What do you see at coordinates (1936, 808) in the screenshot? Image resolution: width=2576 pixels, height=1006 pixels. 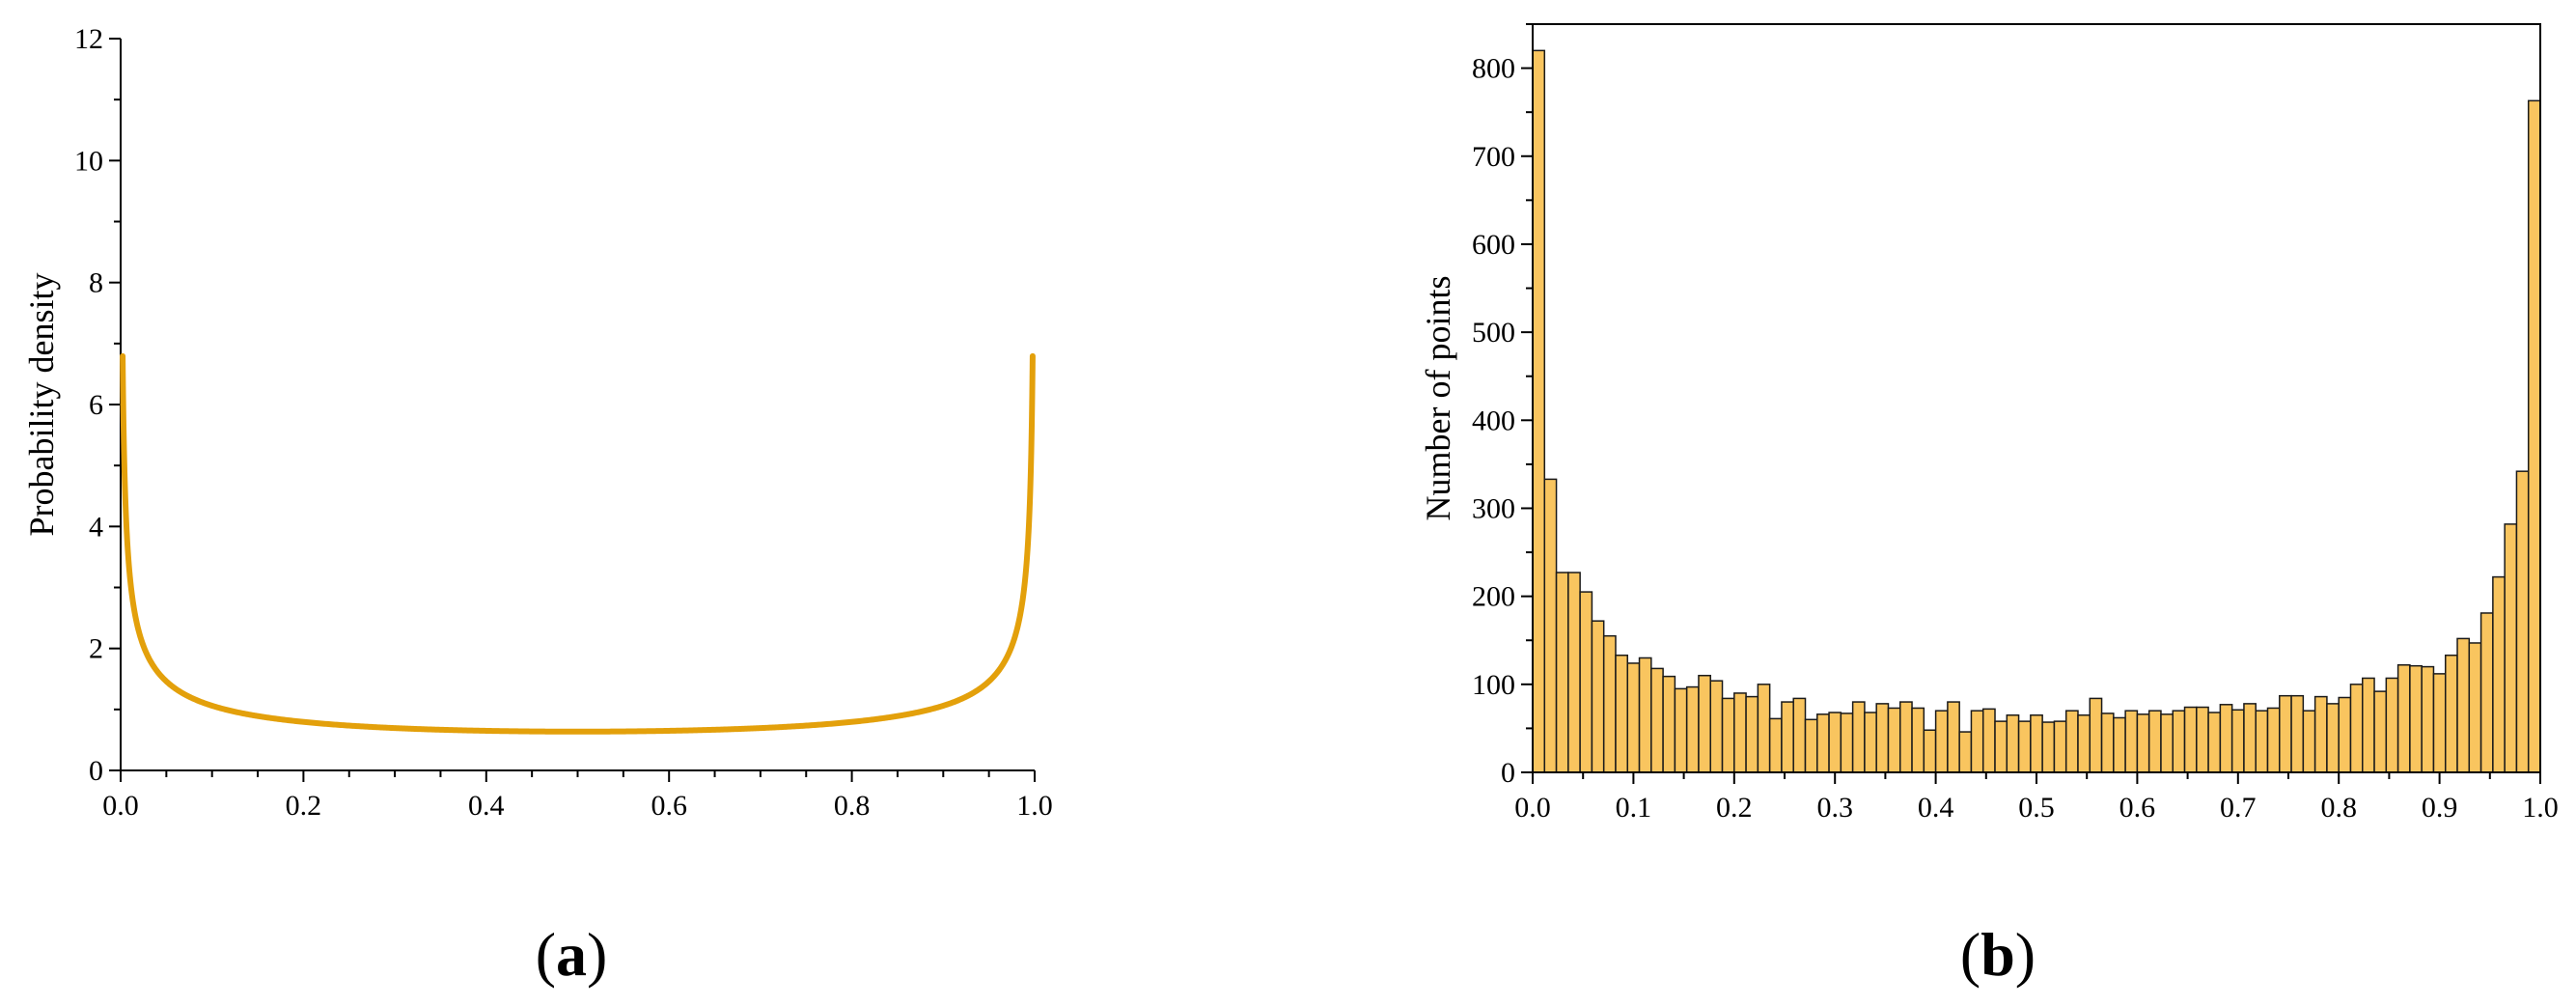 I see `panel-b-x-tick-label: 0.4` at bounding box center [1936, 808].